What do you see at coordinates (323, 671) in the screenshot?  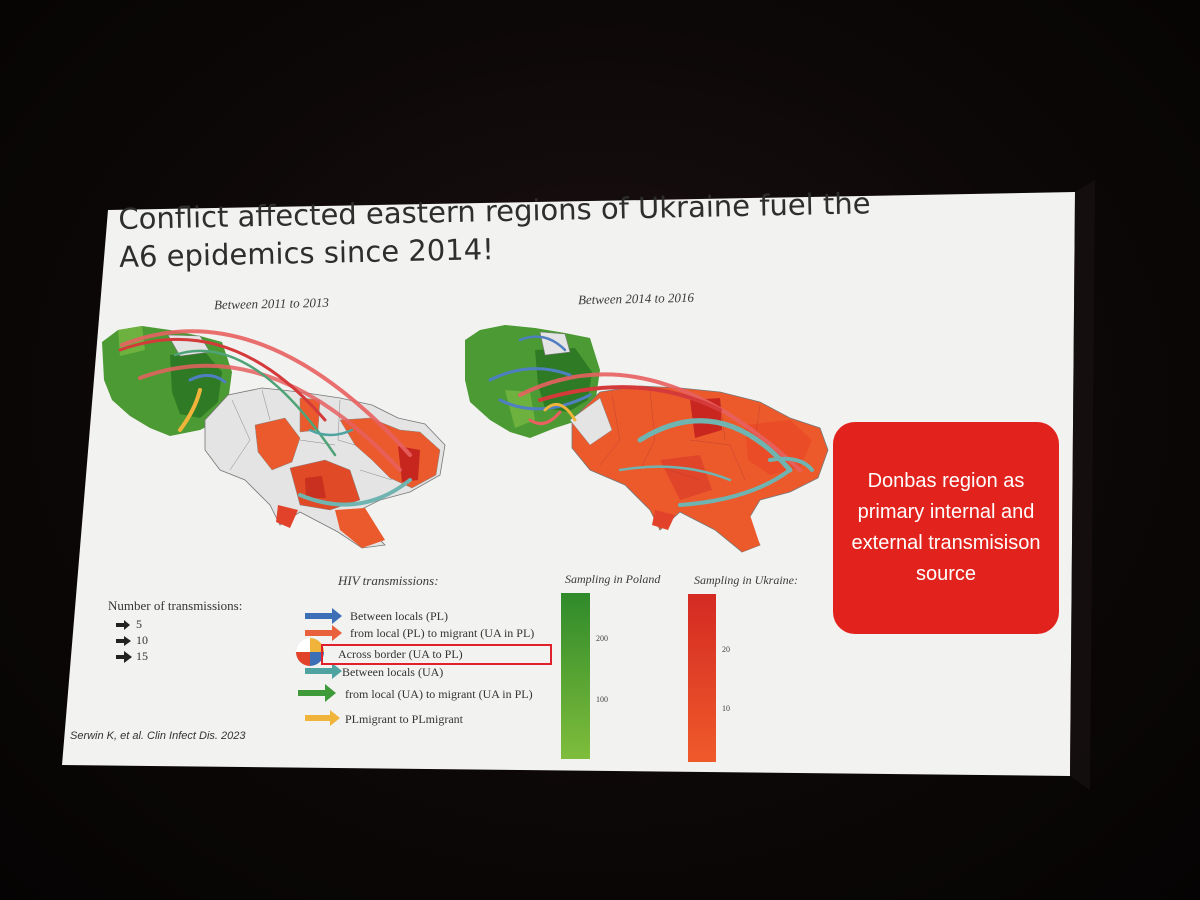 I see `arrow-between-locals-ua` at bounding box center [323, 671].